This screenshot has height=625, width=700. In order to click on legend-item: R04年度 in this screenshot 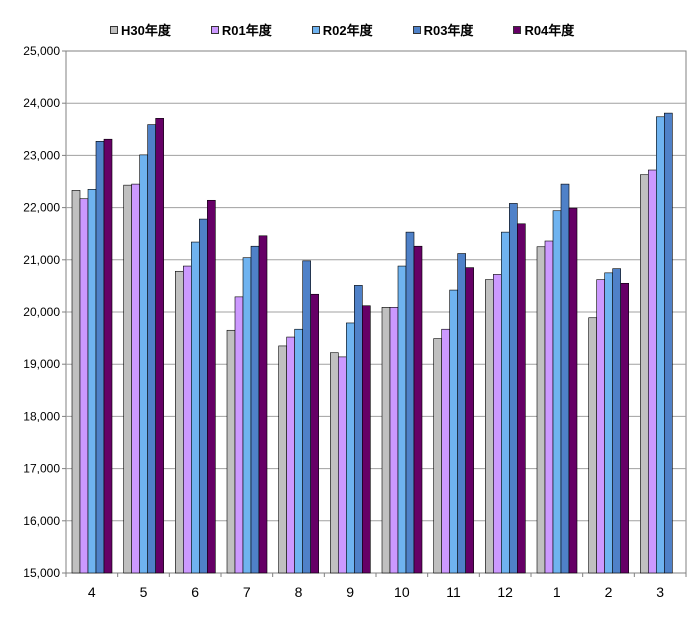, I will do `click(543, 29)`.